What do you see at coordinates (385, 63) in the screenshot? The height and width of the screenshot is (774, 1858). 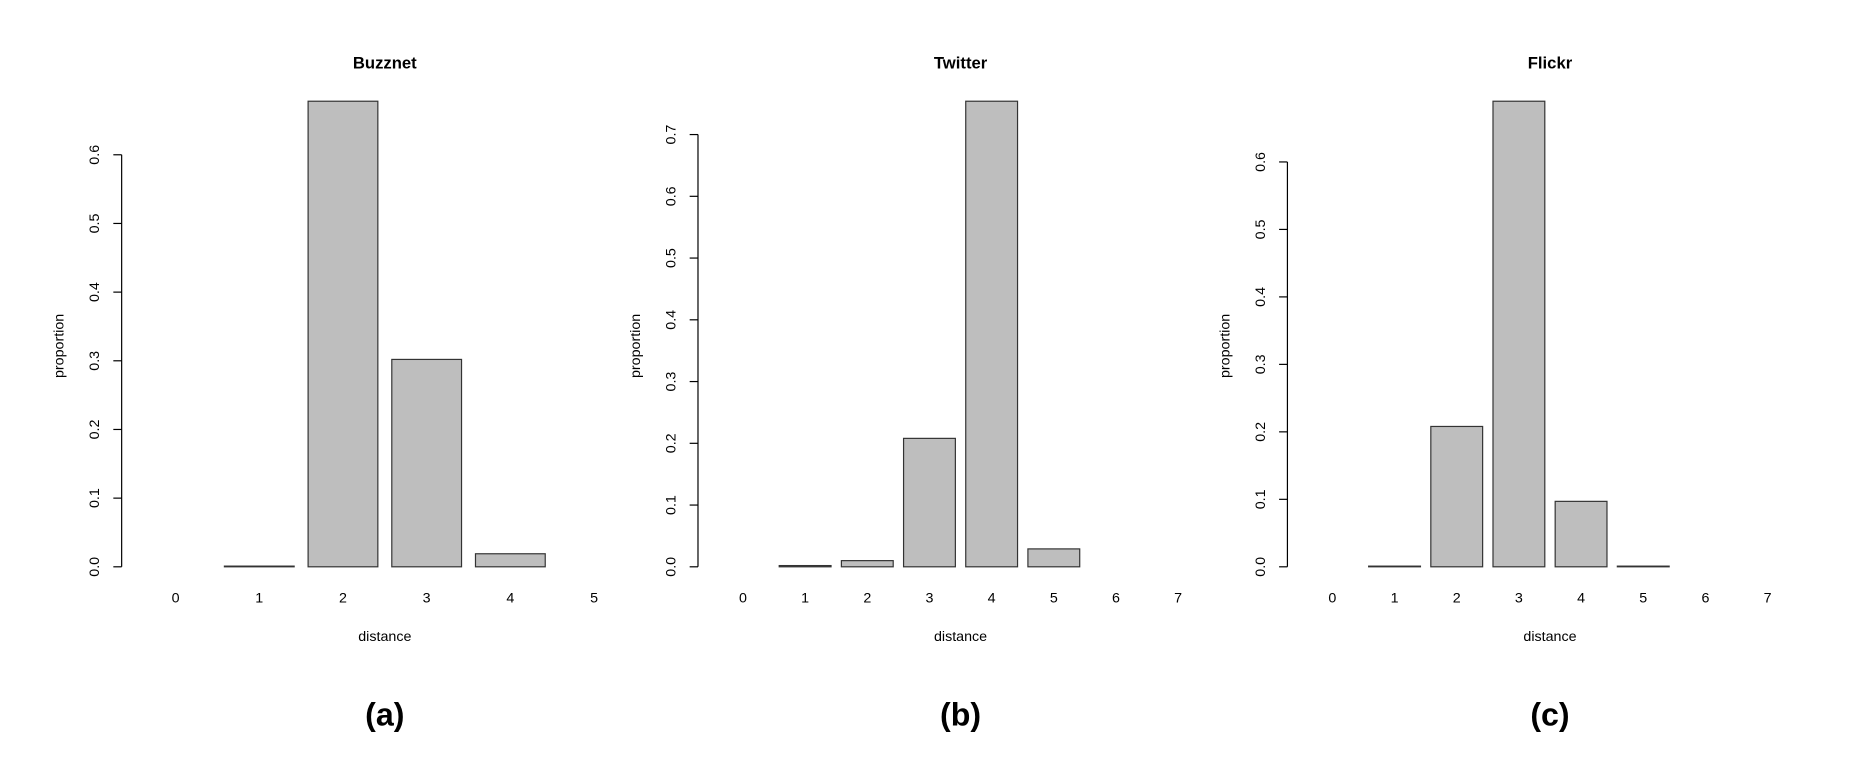 I see `chart-title: Buzznet` at bounding box center [385, 63].